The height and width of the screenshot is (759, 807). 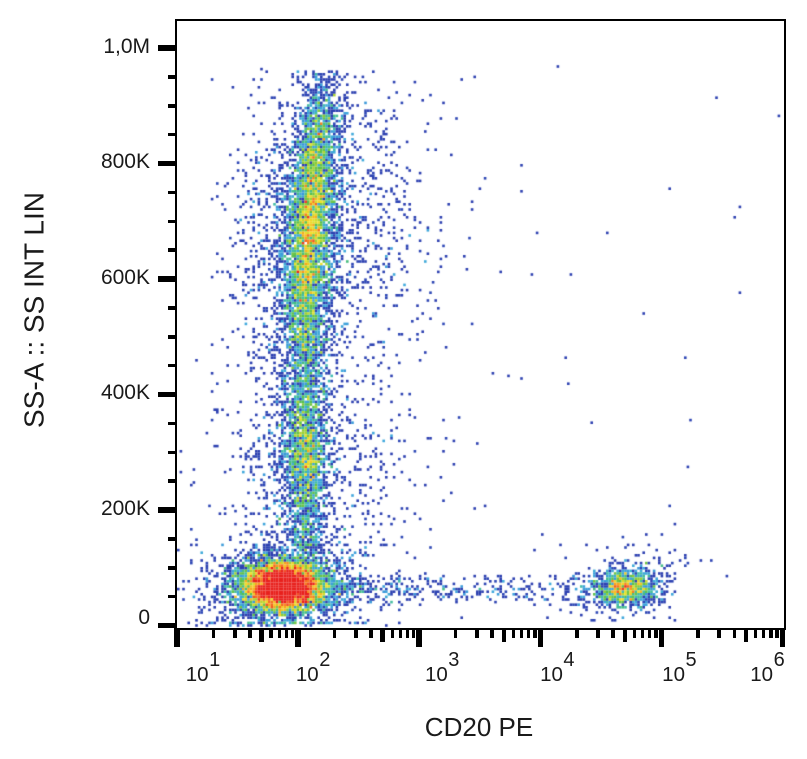 I want to click on x-tick-label-exponent: 4, so click(x=569, y=660).